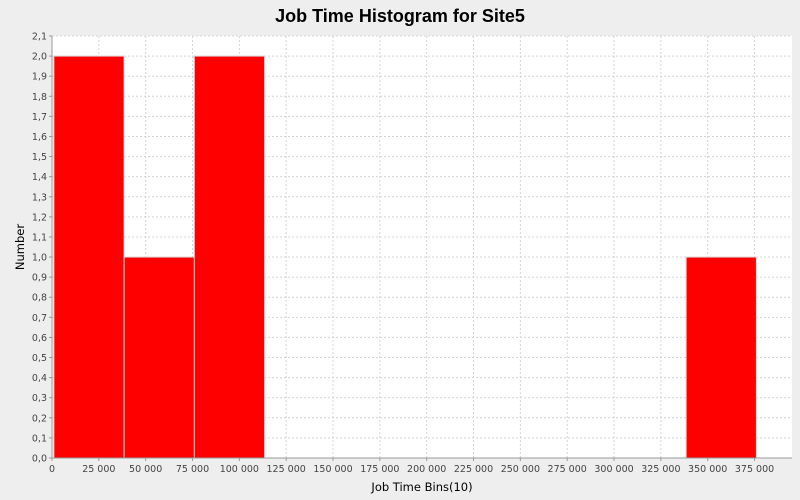  I want to click on y-tick-label: 0,6, so click(39, 338).